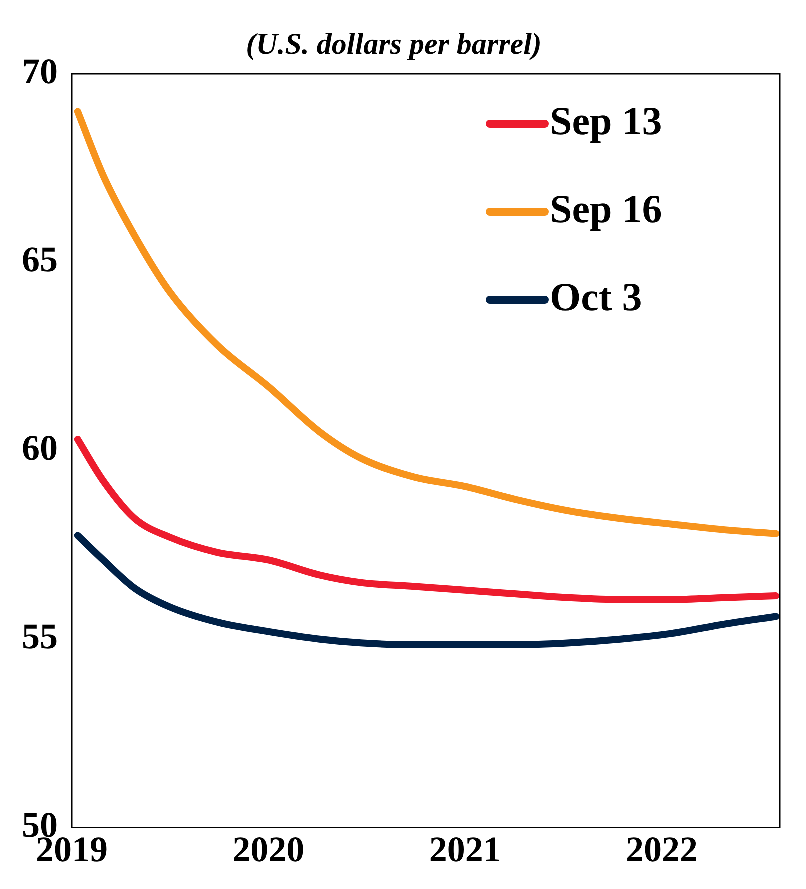 The image size is (806, 889). What do you see at coordinates (40, 448) in the screenshot?
I see `y-tick-label: 60` at bounding box center [40, 448].